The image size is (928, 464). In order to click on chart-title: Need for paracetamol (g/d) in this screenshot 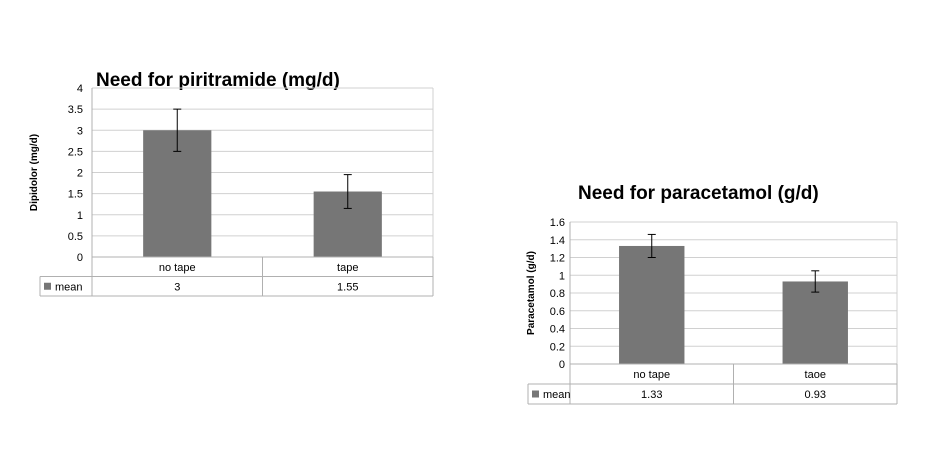, I will do `click(698, 193)`.